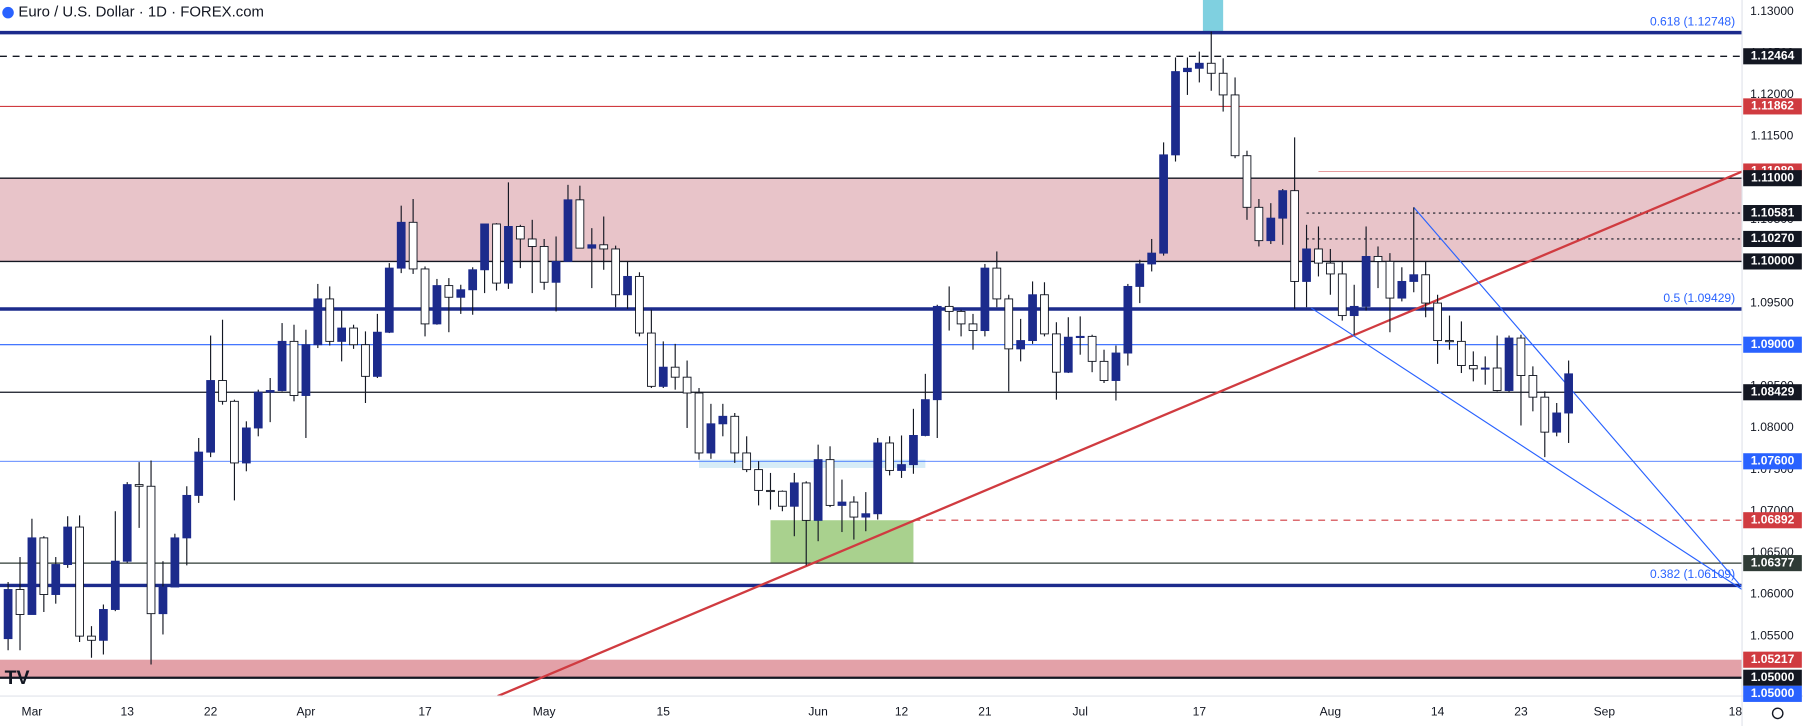 The image size is (1803, 726). What do you see at coordinates (1773, 519) in the screenshot?
I see `price-box-label: 1.06892` at bounding box center [1773, 519].